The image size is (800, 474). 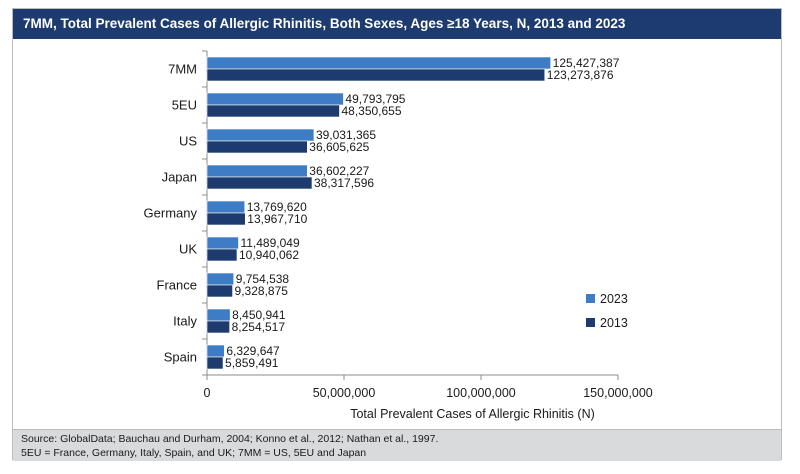 I want to click on x-tick-label: 150,000,000, so click(x=618, y=393).